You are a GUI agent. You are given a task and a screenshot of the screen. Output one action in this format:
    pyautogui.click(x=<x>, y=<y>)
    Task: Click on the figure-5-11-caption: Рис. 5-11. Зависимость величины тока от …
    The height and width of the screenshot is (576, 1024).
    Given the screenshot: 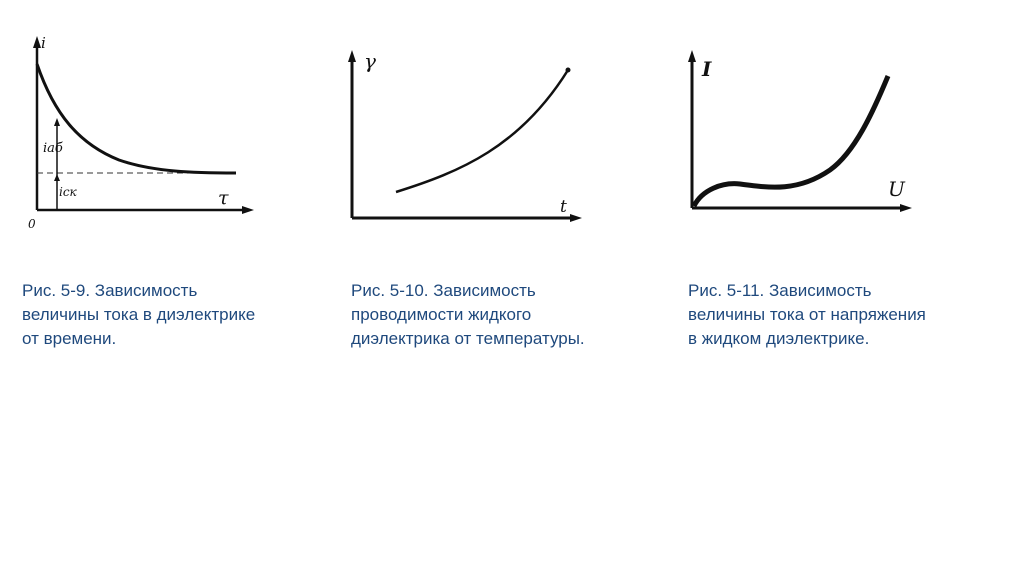 What is the action you would take?
    pyautogui.click(x=807, y=314)
    